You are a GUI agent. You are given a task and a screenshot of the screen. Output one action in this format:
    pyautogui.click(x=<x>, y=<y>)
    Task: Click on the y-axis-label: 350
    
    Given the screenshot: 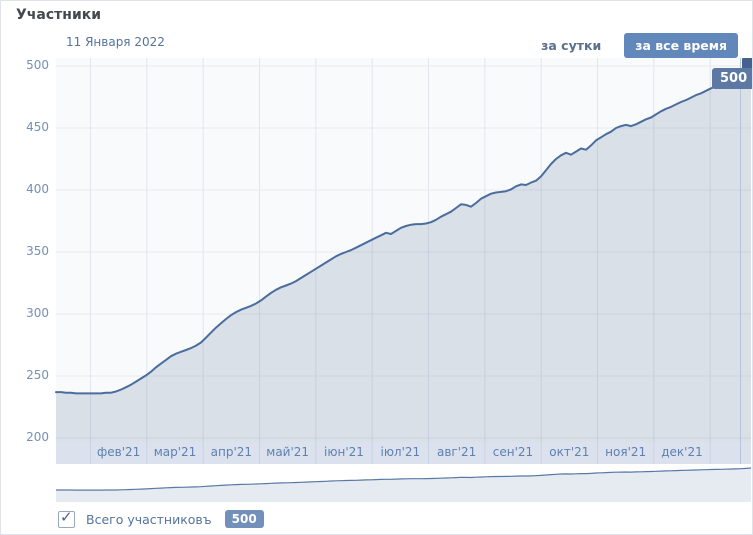 What is the action you would take?
    pyautogui.click(x=37, y=251)
    